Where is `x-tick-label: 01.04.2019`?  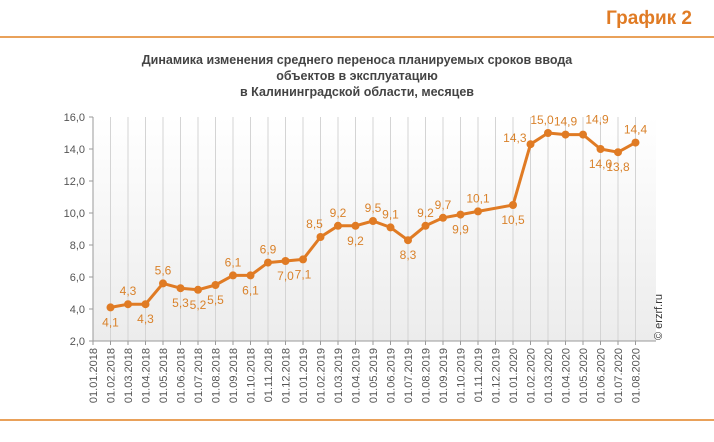 x-tick-label: 01.04.2019 is located at coordinates (357, 375).